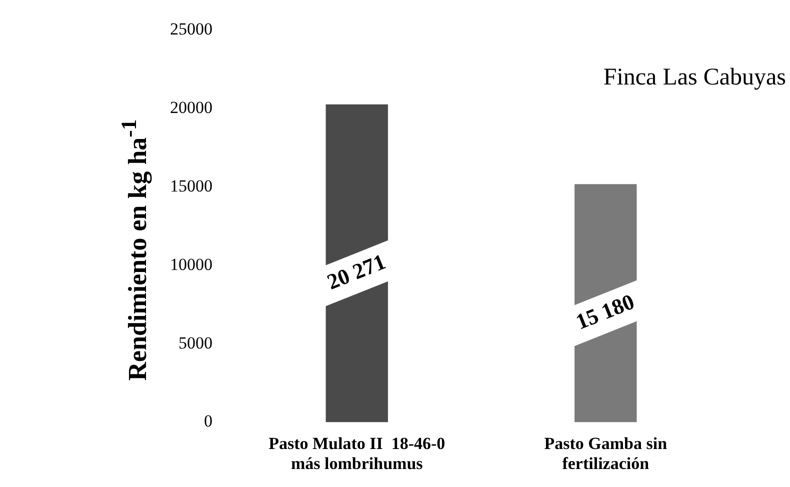  Describe the element at coordinates (191, 186) in the screenshot. I see `y-tick-label: 15000` at that location.